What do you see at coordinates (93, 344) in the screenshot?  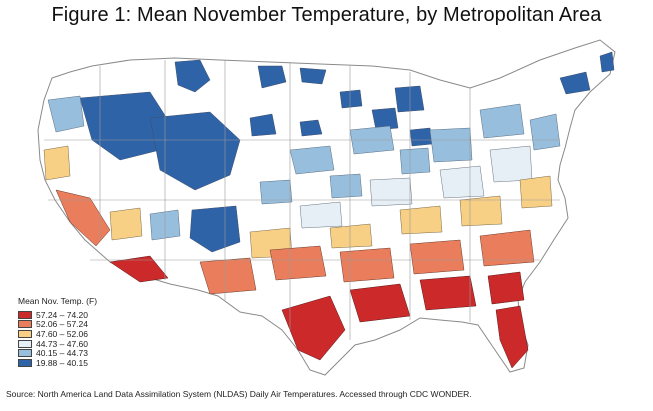 I see `legend-item: 44.73 – 47.60` at bounding box center [93, 344].